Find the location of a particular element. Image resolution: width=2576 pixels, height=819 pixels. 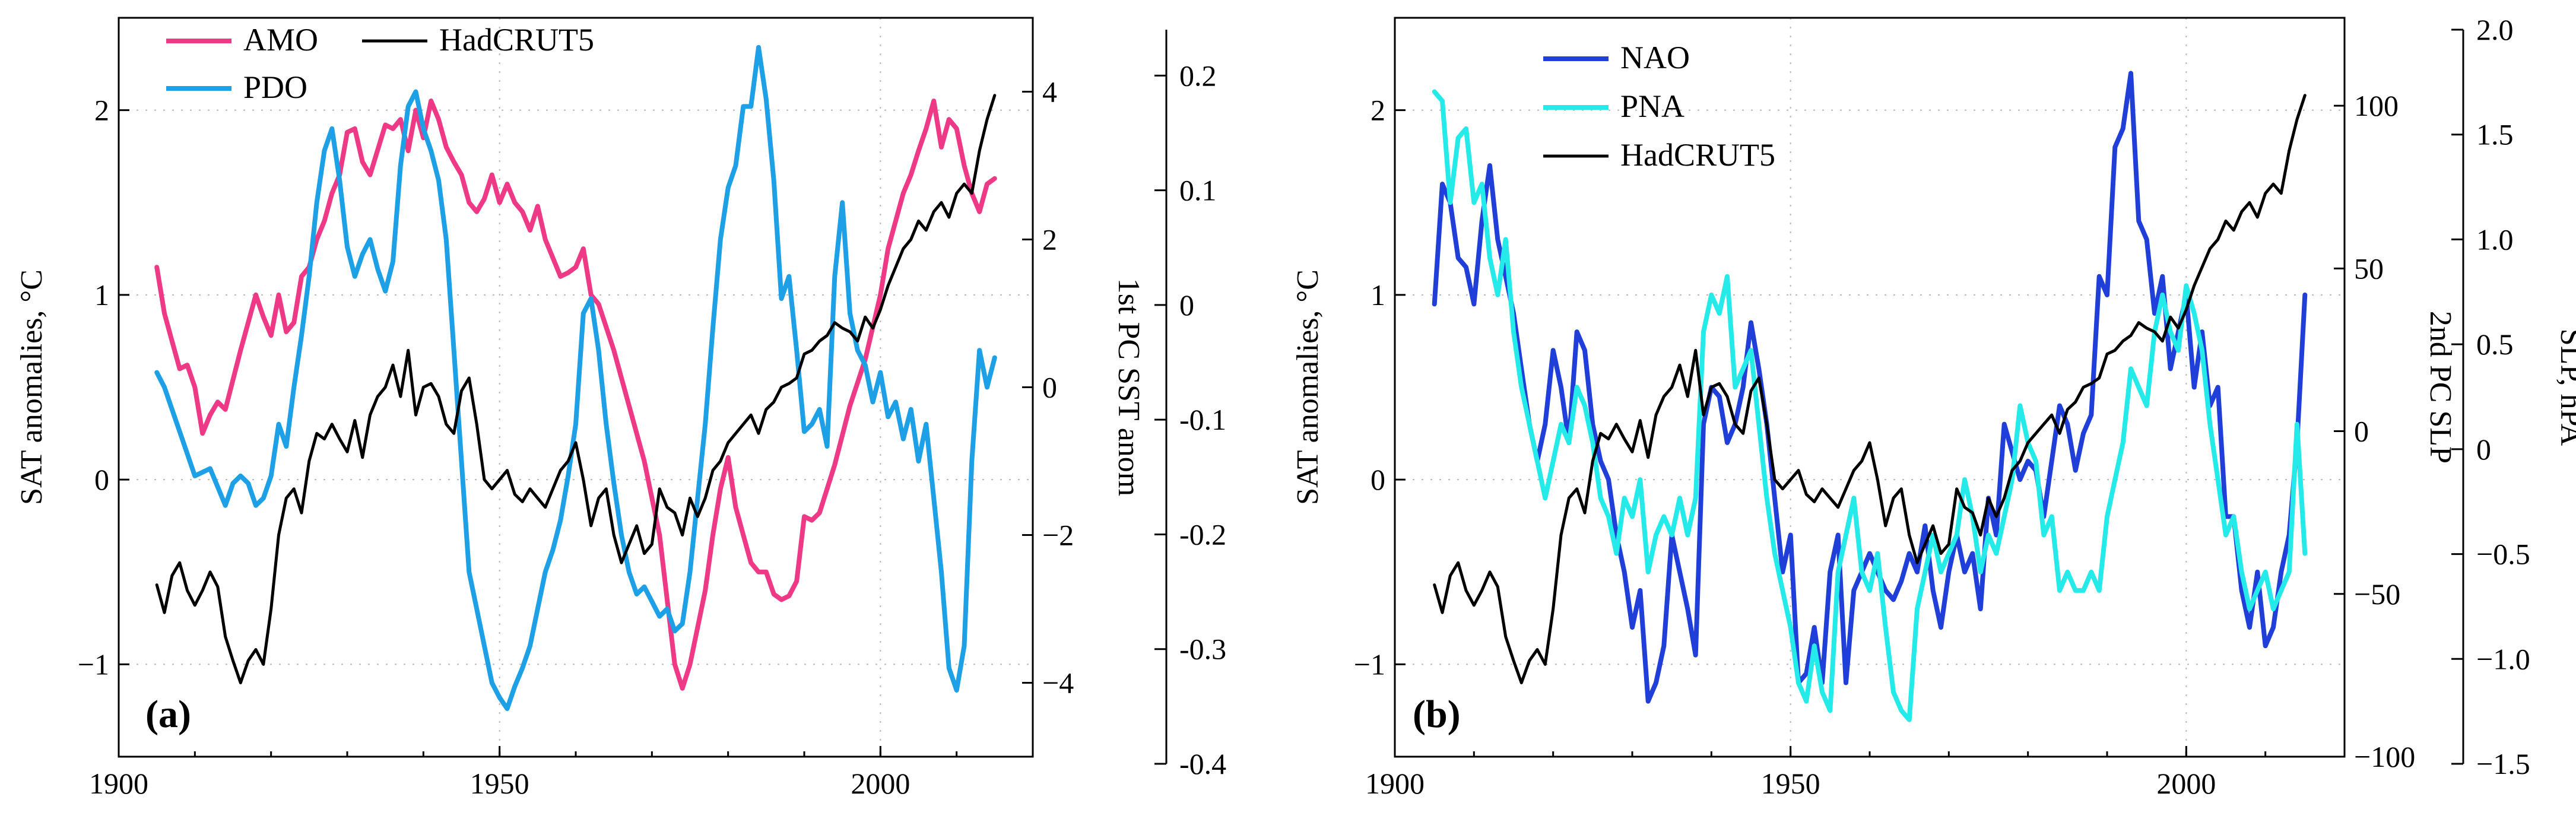

panel-a-inner-right-tick-label: −2 is located at coordinates (1058, 535).